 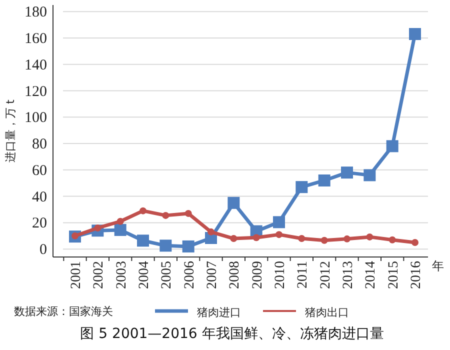 I want to click on x-tick-label: 2012, so click(x=326, y=275).